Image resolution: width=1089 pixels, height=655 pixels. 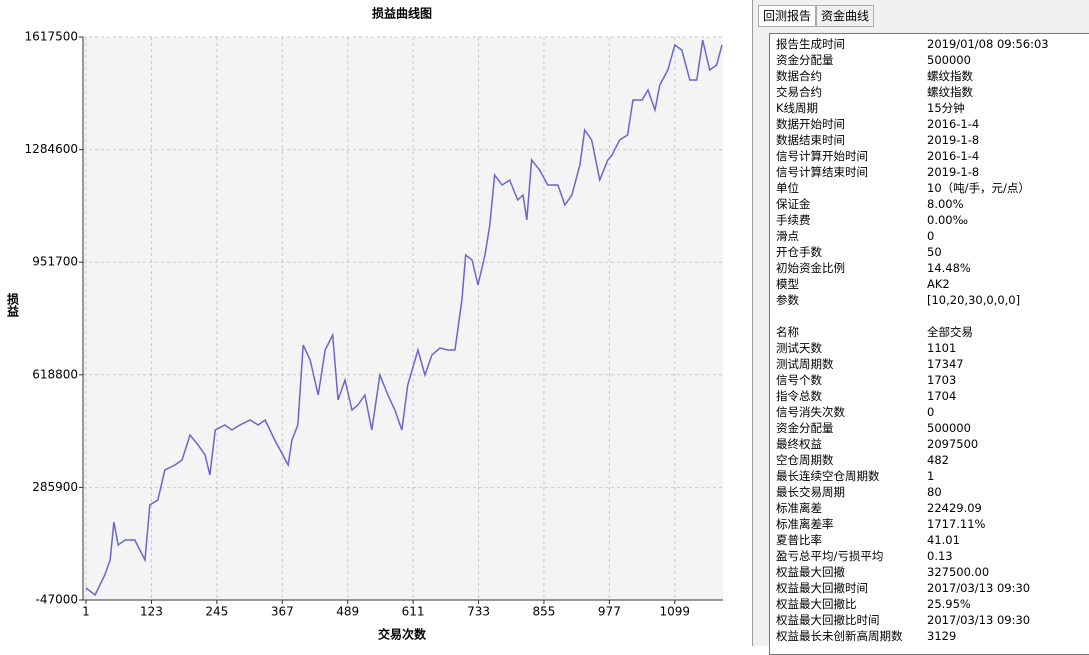 I want to click on report-key: 报告生成时间, so click(x=810, y=44).